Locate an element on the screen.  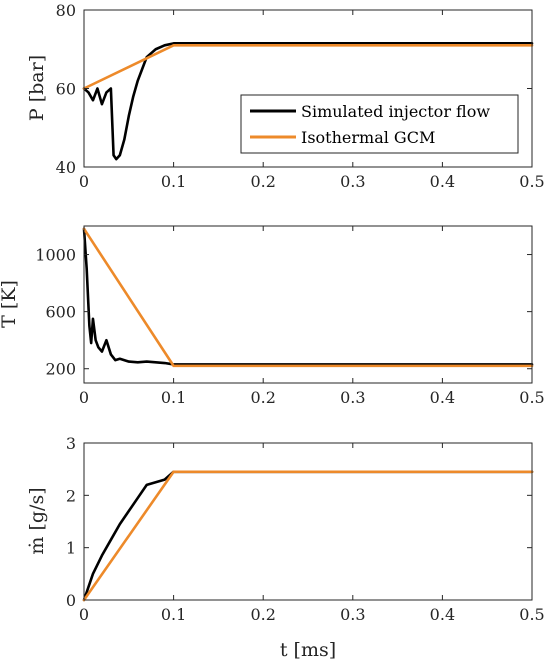
temperature-xtick-label: 0.4 is located at coordinates (442, 397).